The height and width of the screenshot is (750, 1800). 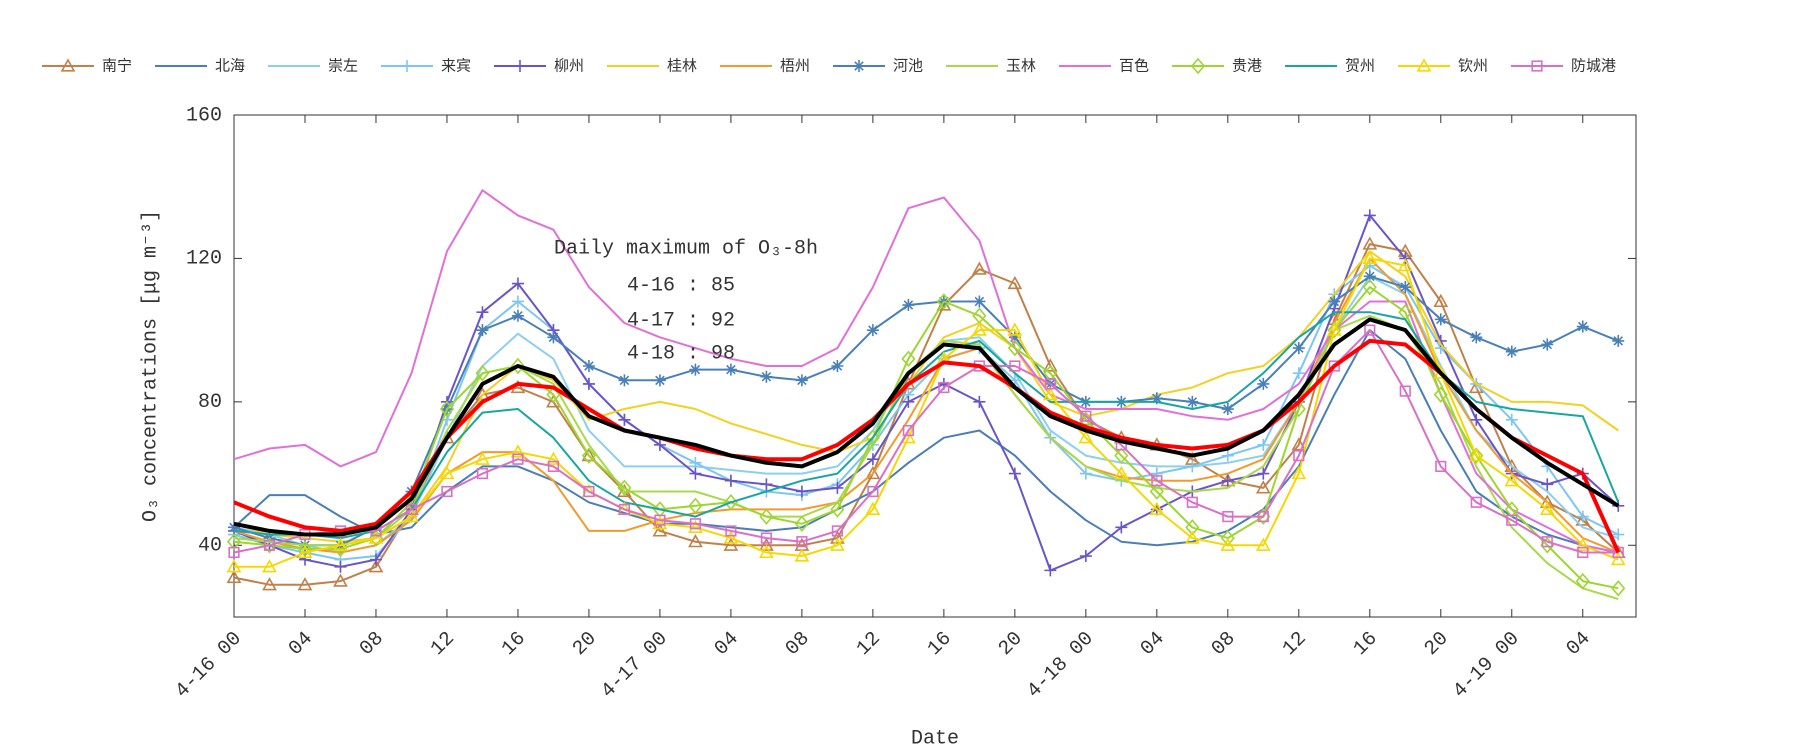 I want to click on legend-label: 北海, so click(x=230, y=66).